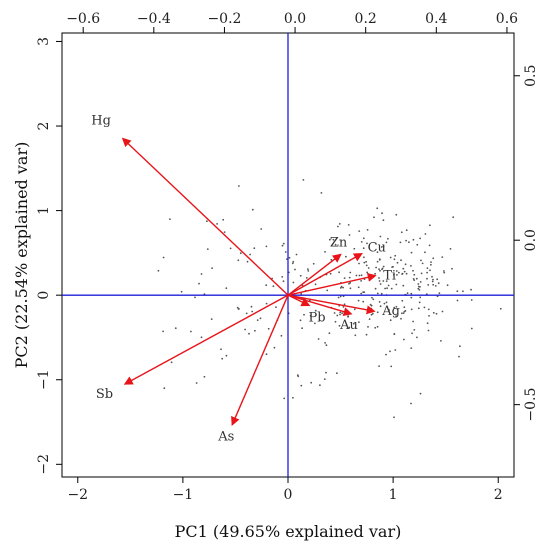  I want to click on y-tick-label: −1, so click(44, 379).